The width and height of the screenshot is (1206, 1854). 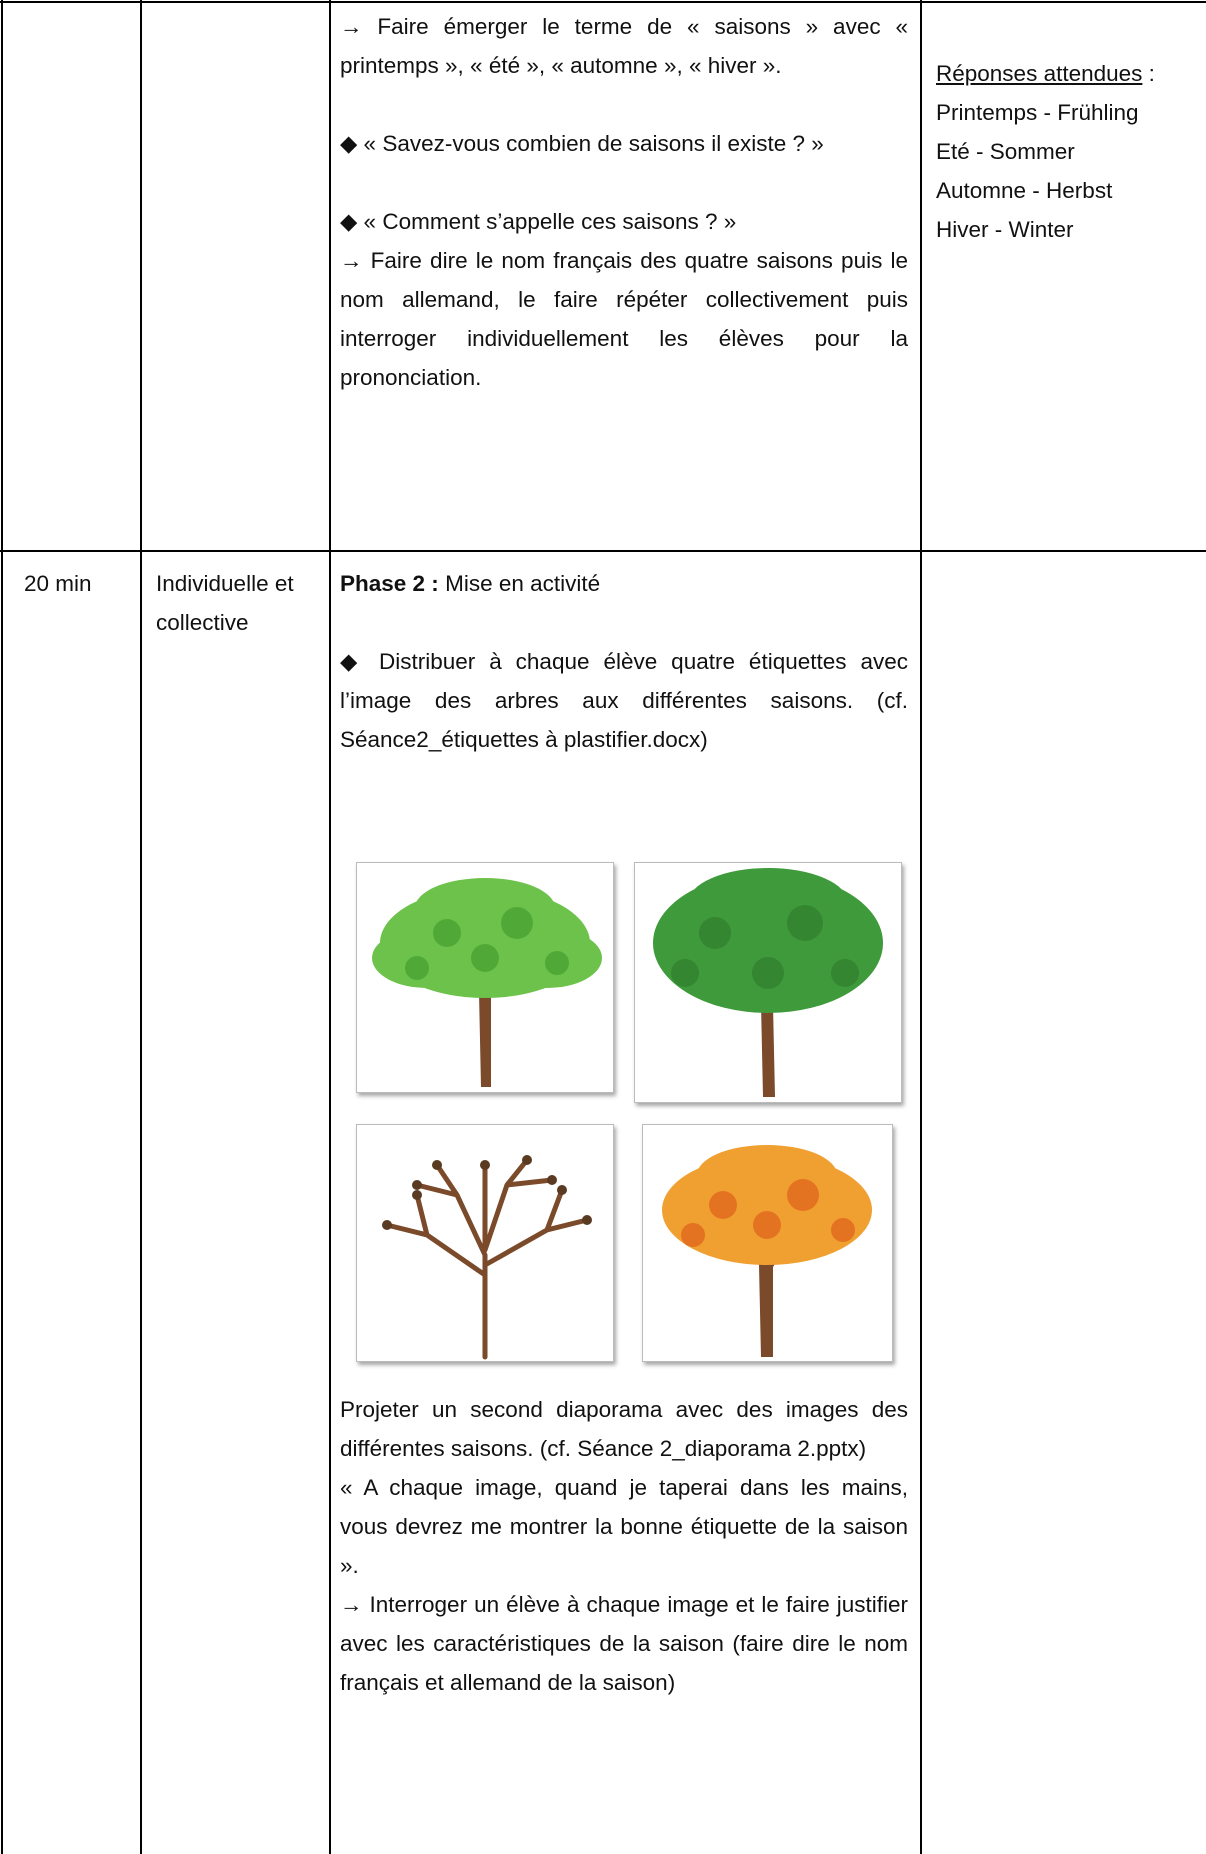 I want to click on answer: Printemps - Frühling, so click(x=1037, y=112).